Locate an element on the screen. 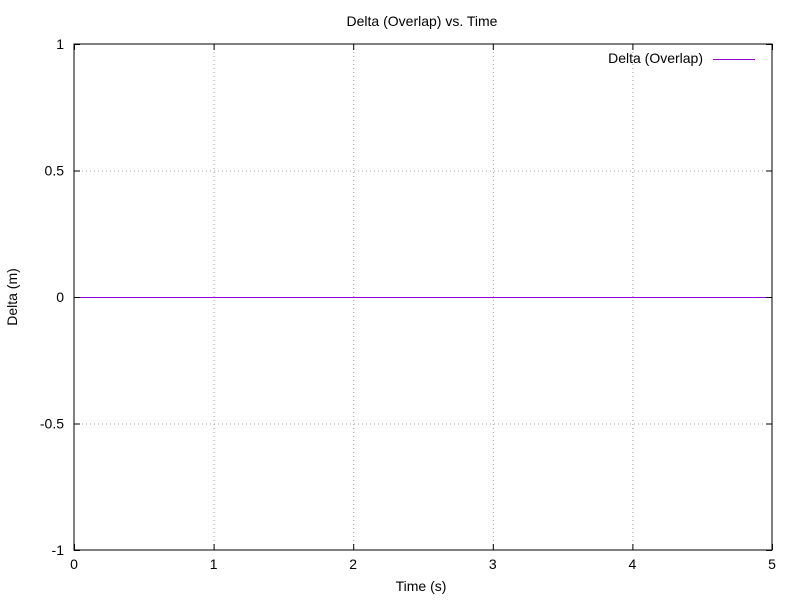 Image resolution: width=800 pixels, height=600 pixels. x-tick-label: 2 is located at coordinates (353, 564).